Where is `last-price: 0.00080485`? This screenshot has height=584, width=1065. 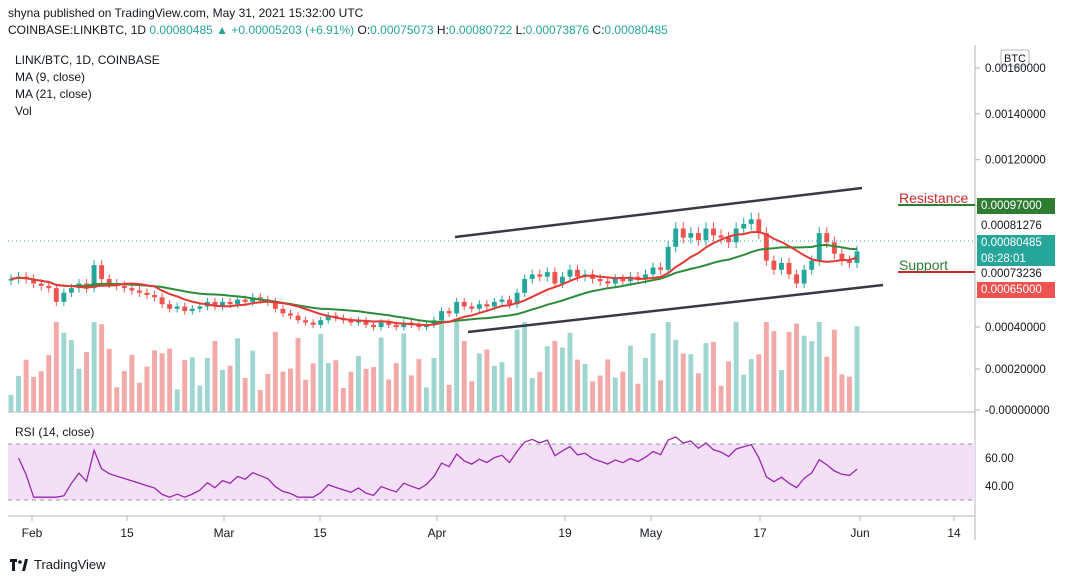 last-price: 0.00080485 is located at coordinates (181, 30).